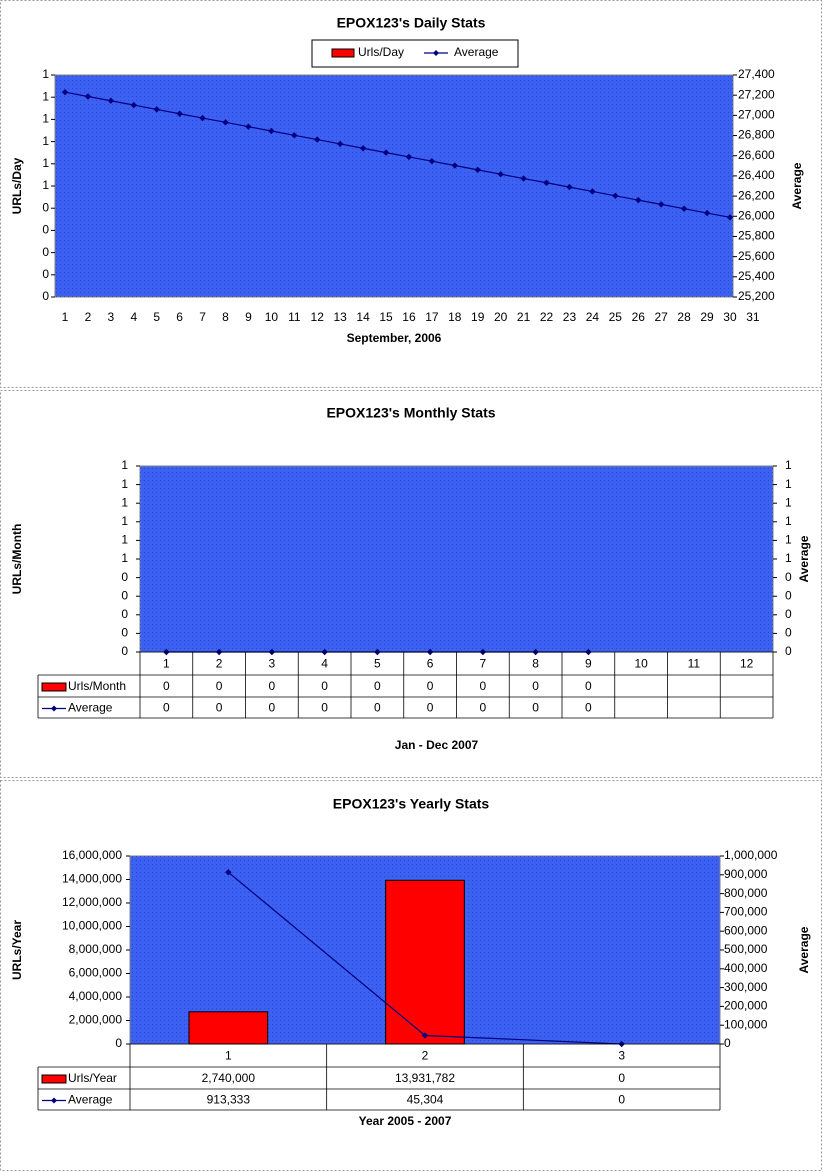 The width and height of the screenshot is (823, 1172). Describe the element at coordinates (97, 686) in the screenshot. I see `legend-label: Urls/Month` at that location.